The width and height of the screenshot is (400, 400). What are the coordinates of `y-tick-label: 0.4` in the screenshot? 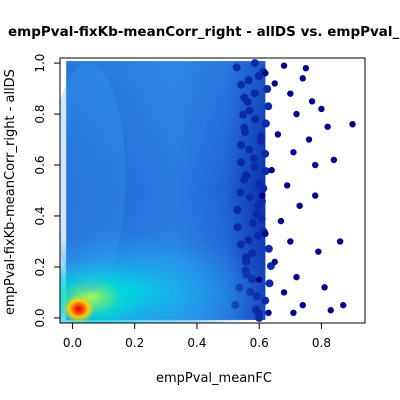 It's located at (40, 215).